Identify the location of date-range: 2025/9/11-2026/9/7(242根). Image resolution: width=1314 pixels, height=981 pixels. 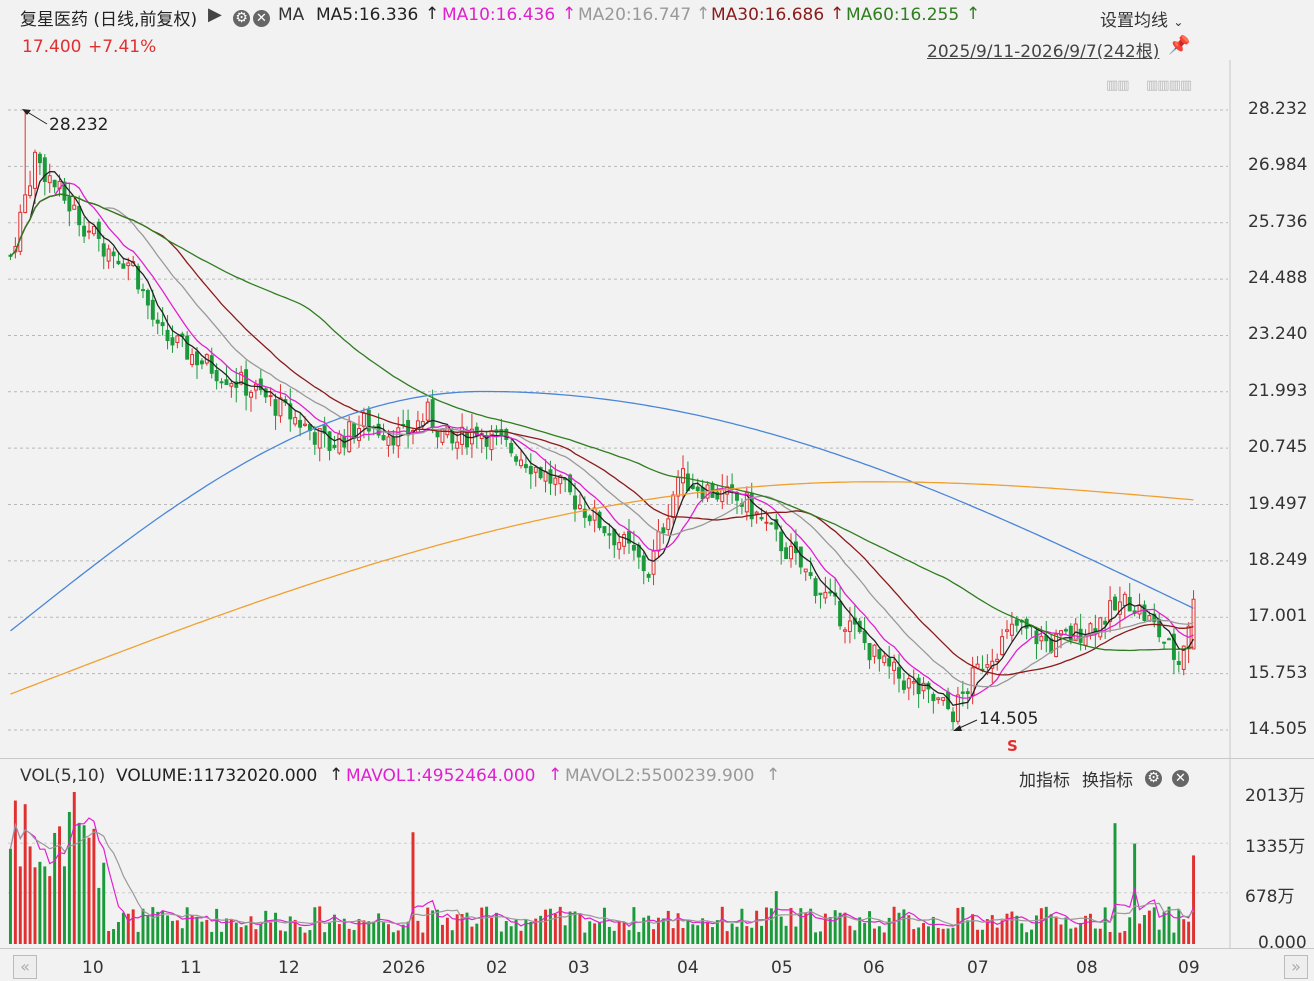
(1043, 52).